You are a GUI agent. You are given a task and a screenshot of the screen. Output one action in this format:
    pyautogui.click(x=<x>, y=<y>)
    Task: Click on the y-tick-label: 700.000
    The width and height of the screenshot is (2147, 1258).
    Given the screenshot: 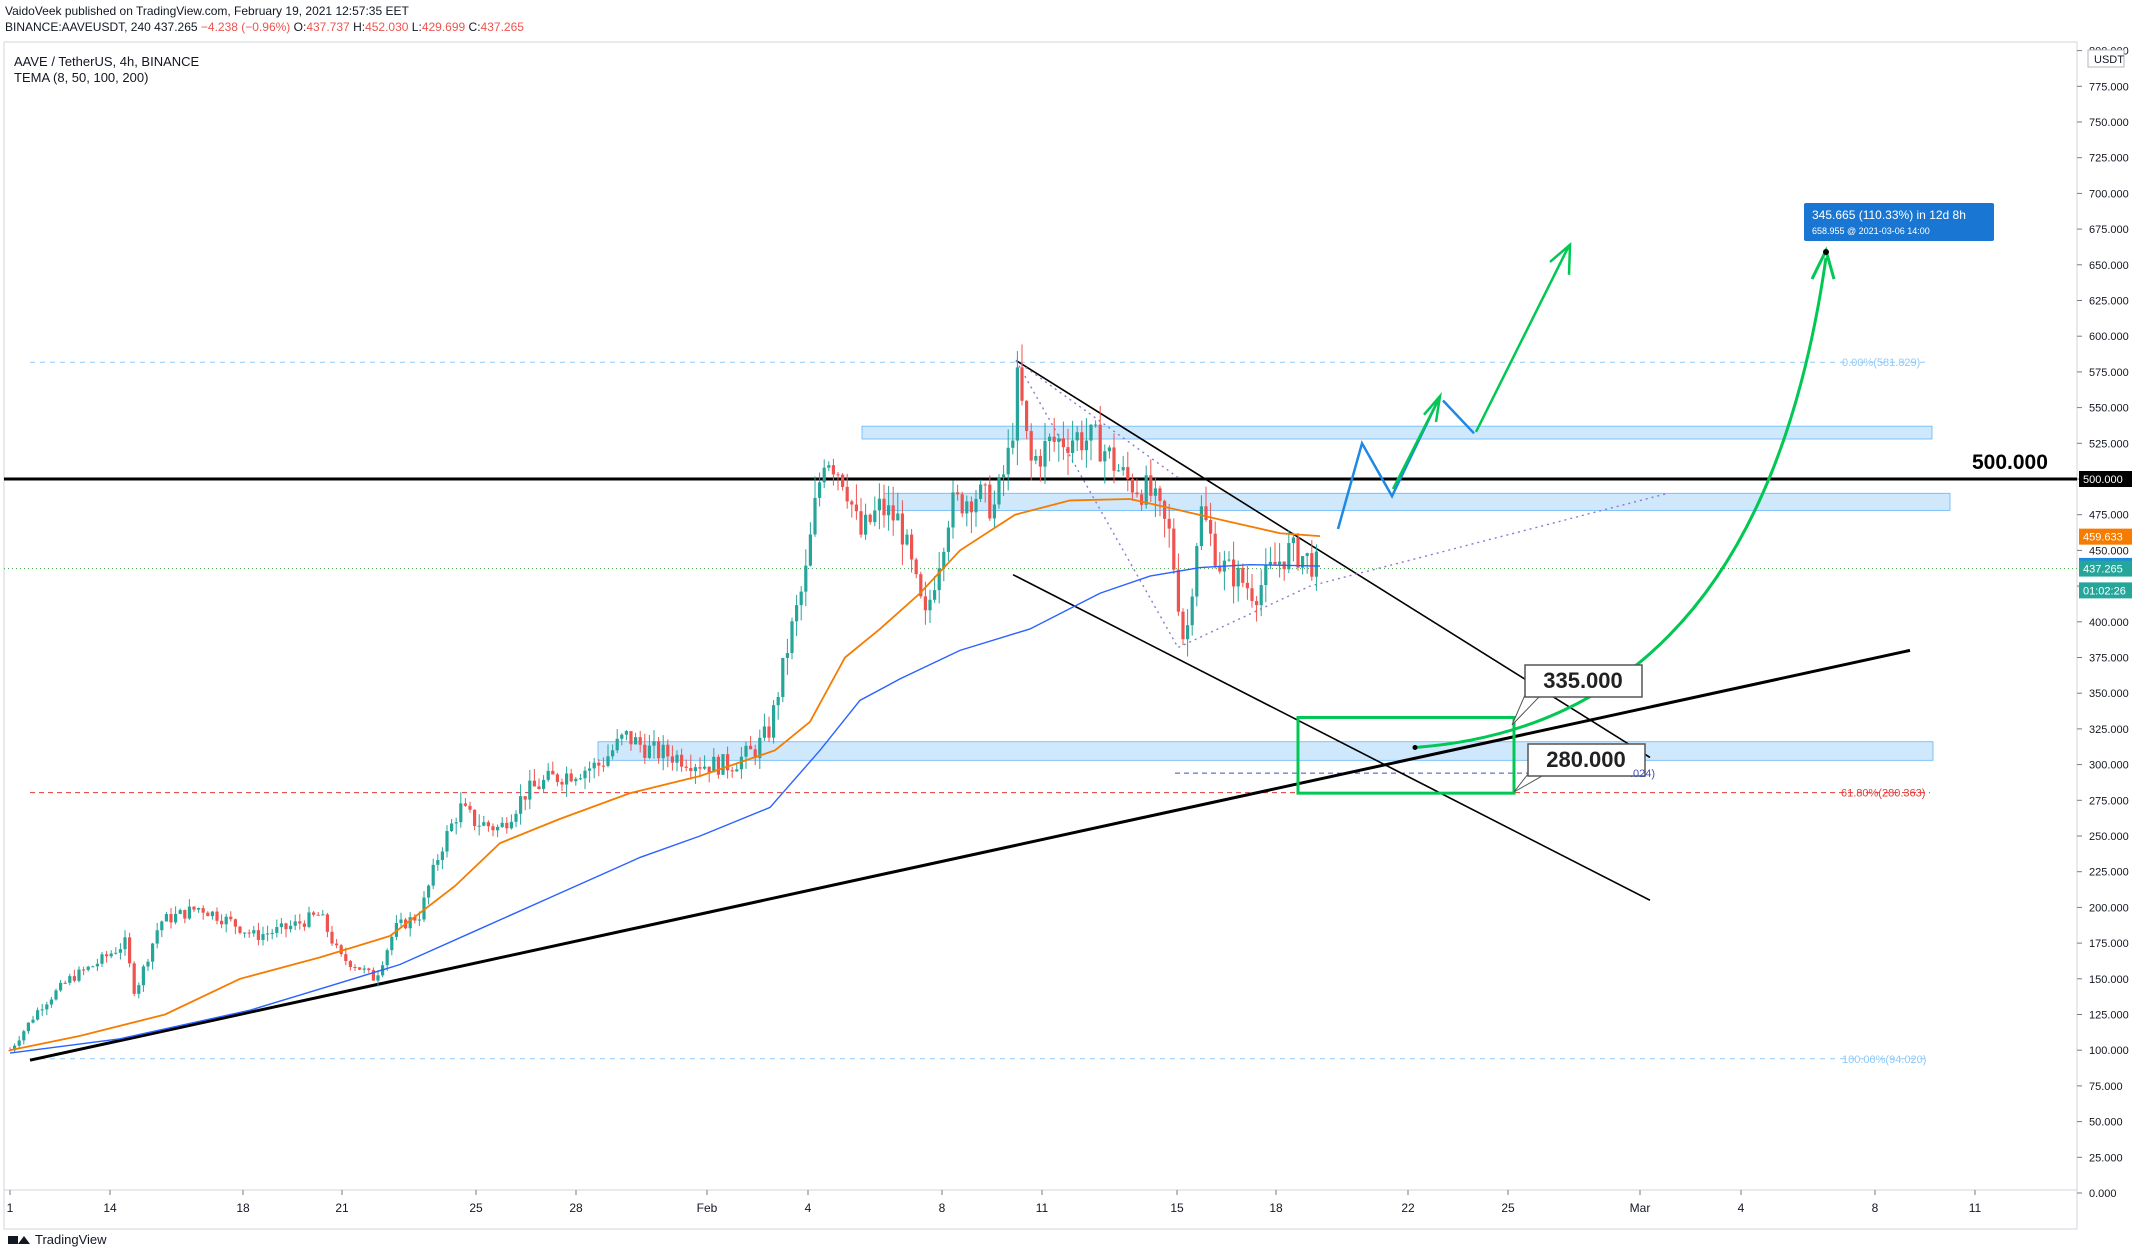 What is the action you would take?
    pyautogui.click(x=2109, y=194)
    